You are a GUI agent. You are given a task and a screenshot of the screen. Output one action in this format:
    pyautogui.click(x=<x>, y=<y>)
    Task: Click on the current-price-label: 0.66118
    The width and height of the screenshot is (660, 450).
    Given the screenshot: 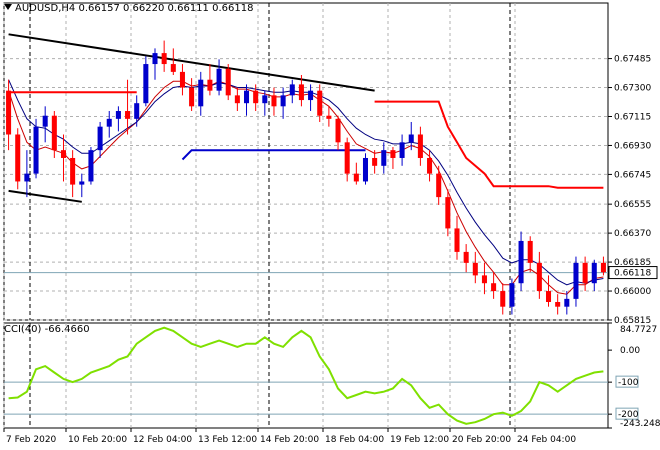 What is the action you would take?
    pyautogui.click(x=632, y=274)
    